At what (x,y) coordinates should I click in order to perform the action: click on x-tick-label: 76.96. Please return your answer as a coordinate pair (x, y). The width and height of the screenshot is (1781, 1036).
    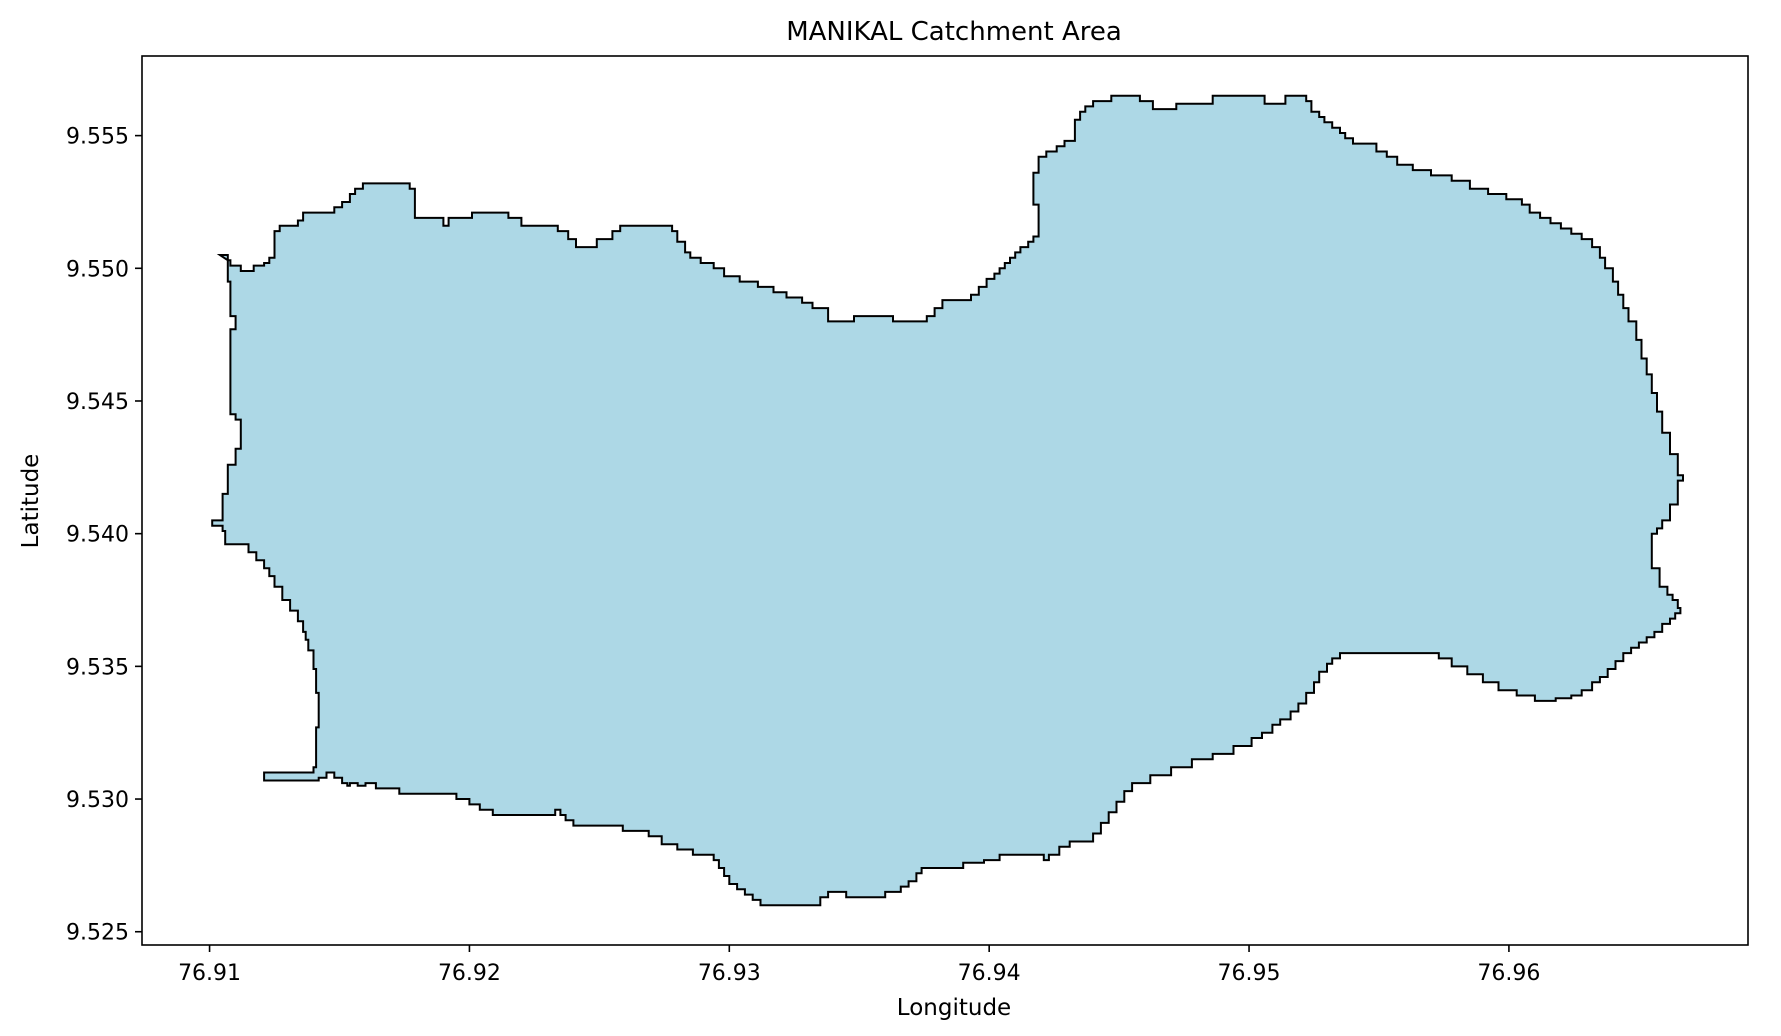
    Looking at the image, I should click on (1508, 973).